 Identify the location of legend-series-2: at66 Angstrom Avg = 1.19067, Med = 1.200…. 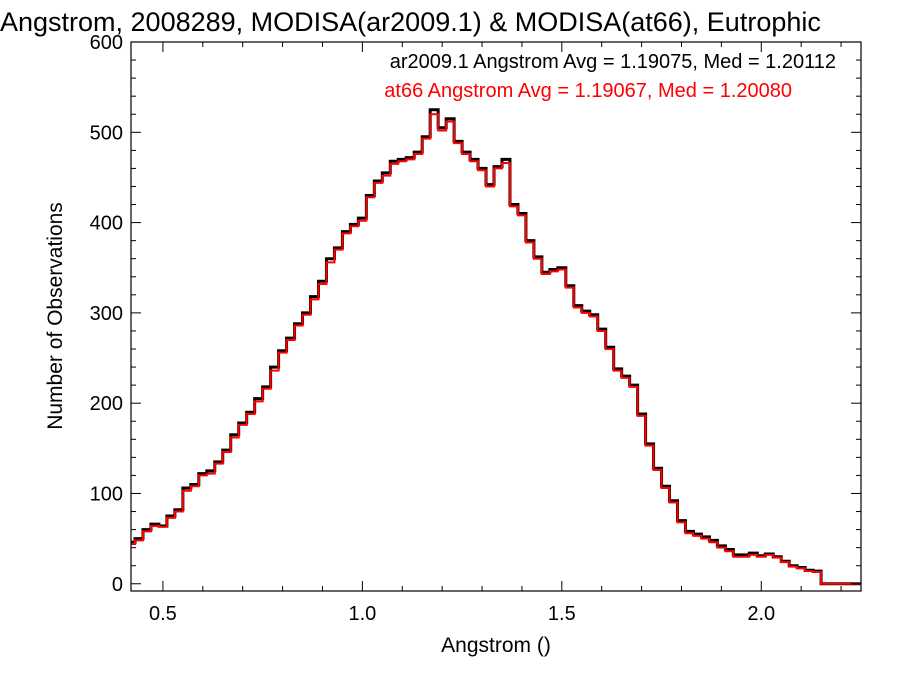
(588, 91).